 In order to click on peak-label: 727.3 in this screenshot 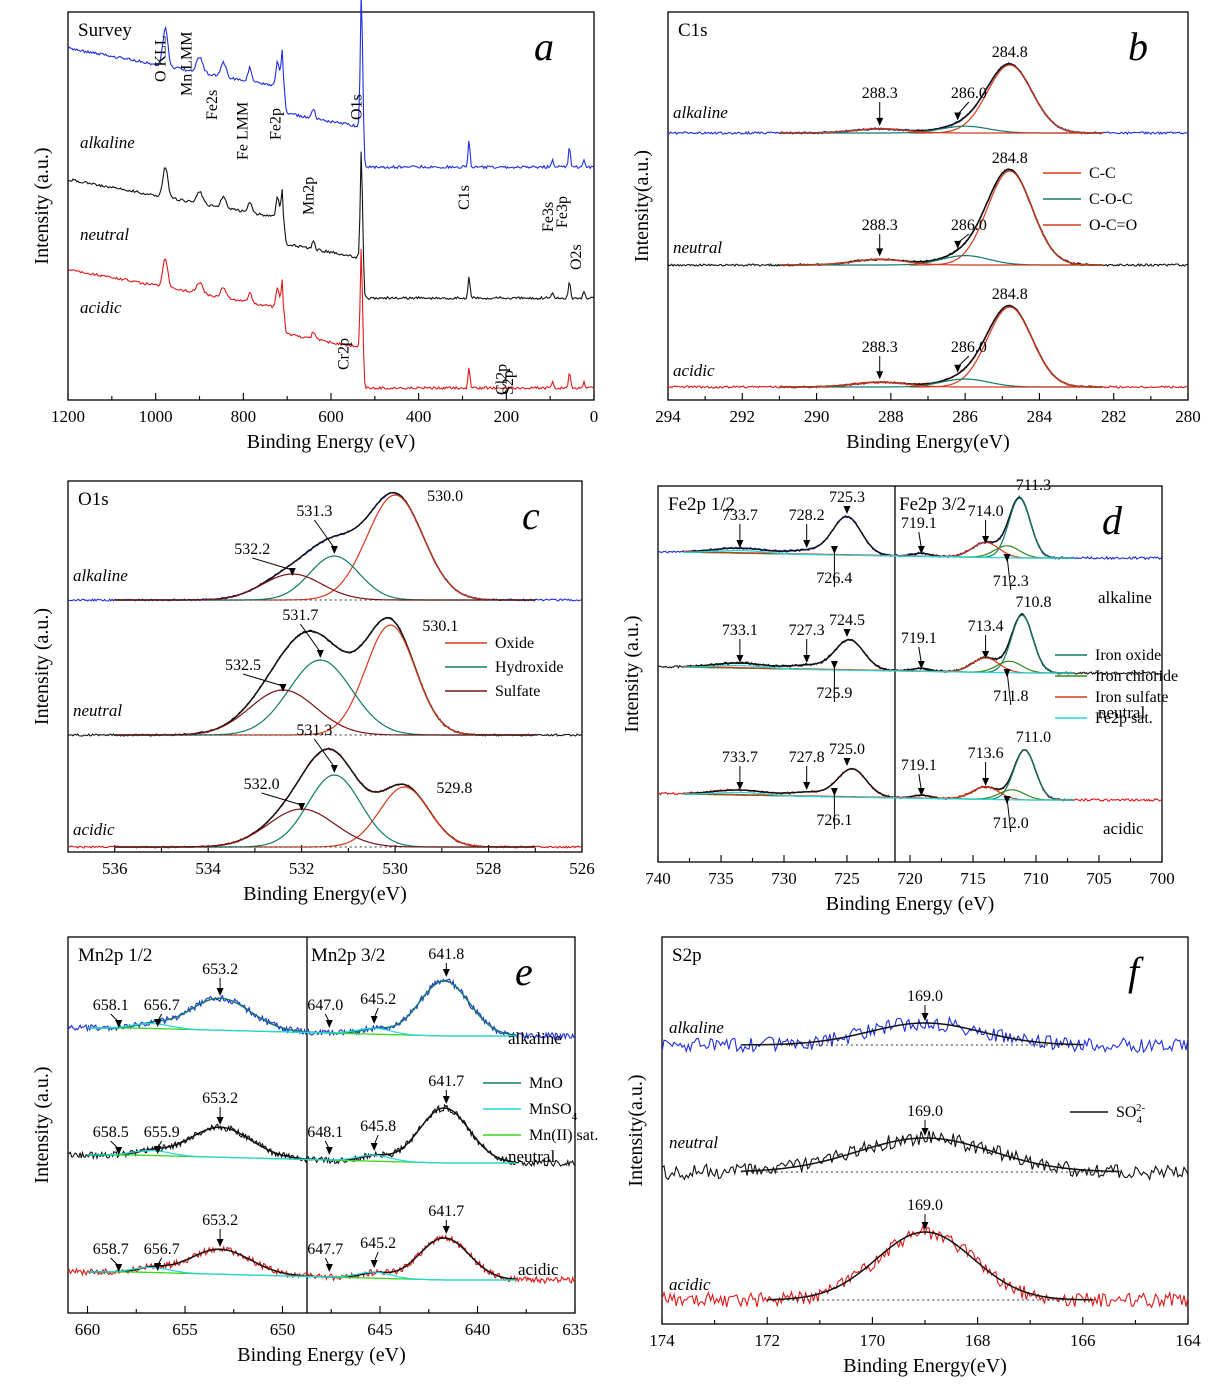, I will do `click(807, 630)`.